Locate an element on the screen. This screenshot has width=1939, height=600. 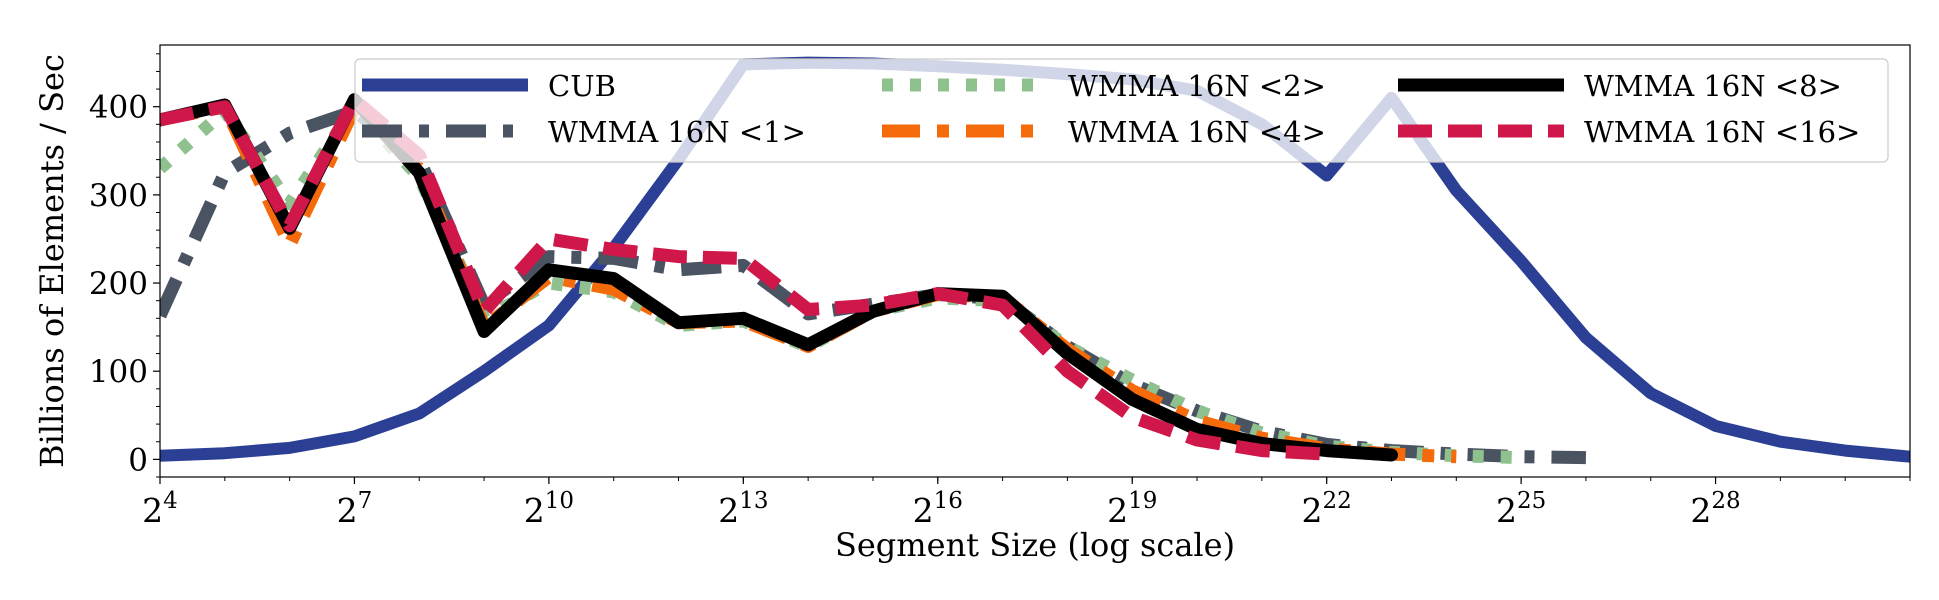
legend-item-wmma-16n-1: WMMA 16N <1> is located at coordinates (584, 132).